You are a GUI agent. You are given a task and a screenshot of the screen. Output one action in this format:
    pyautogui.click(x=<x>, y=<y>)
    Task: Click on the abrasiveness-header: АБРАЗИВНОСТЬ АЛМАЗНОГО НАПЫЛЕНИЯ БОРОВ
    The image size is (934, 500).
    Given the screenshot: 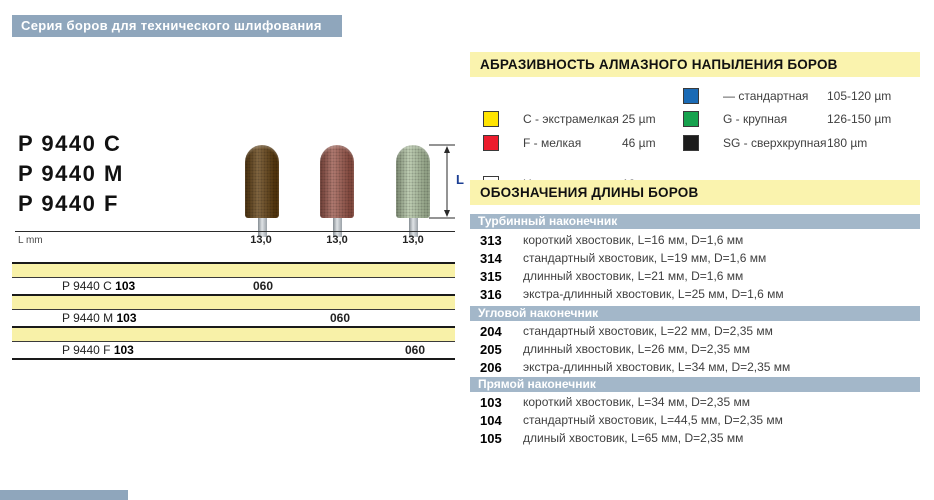 What is the action you would take?
    pyautogui.click(x=695, y=64)
    